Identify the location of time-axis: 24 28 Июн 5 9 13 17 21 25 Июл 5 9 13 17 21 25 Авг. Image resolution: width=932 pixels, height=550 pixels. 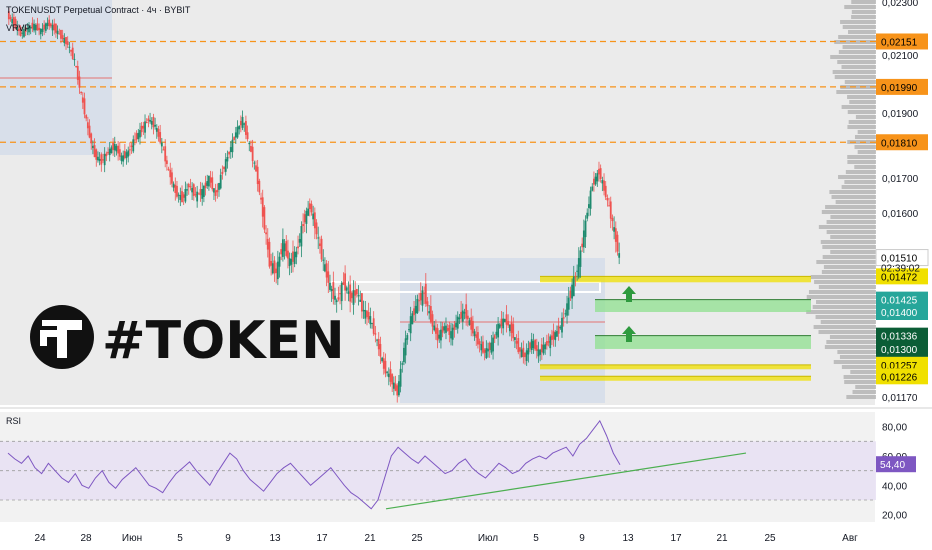
(446, 538).